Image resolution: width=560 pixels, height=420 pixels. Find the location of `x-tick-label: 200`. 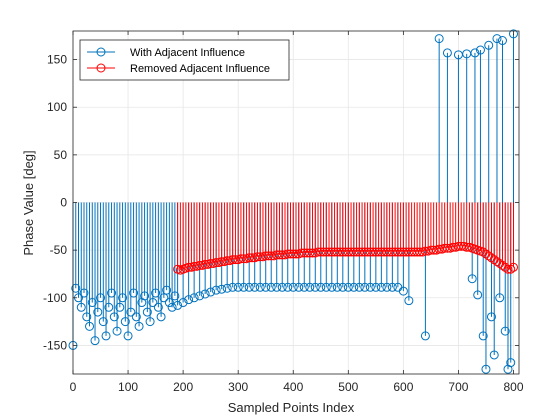

x-tick-label: 200 is located at coordinates (183, 387).